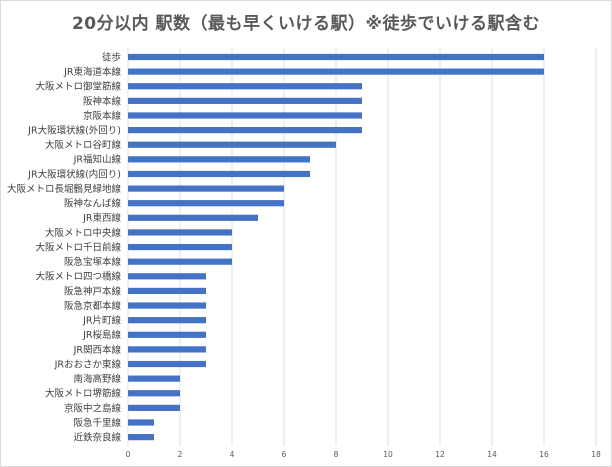 The width and height of the screenshot is (612, 467). Describe the element at coordinates (93, 204) in the screenshot. I see `category-label: 阪神なんば線` at that location.